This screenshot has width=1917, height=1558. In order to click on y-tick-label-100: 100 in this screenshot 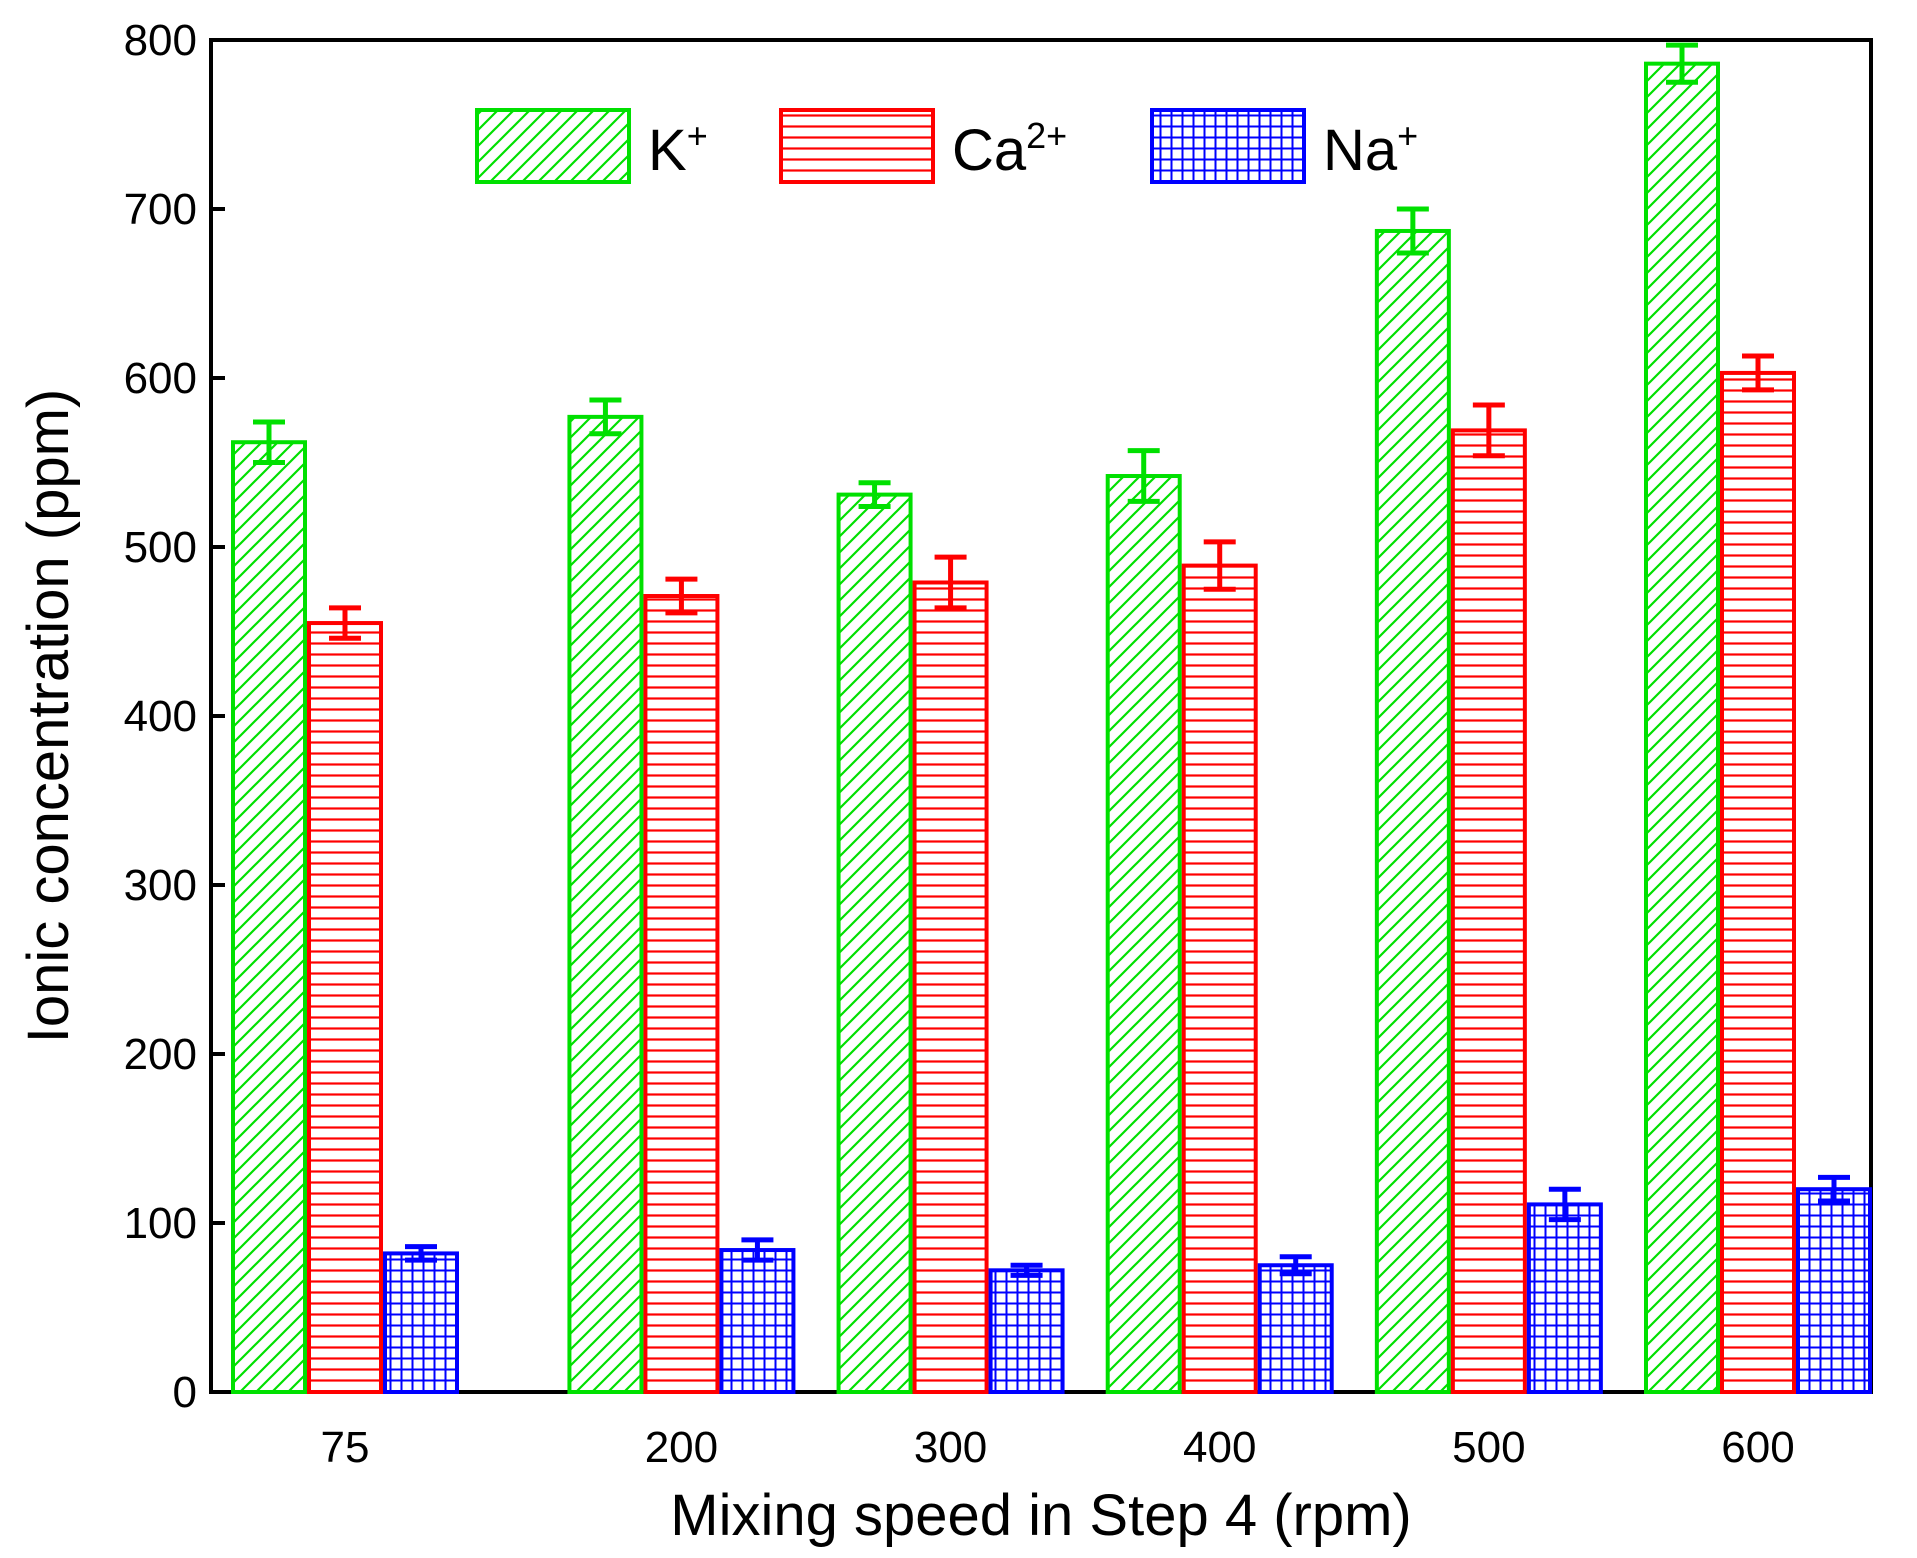, I will do `click(160, 1223)`.